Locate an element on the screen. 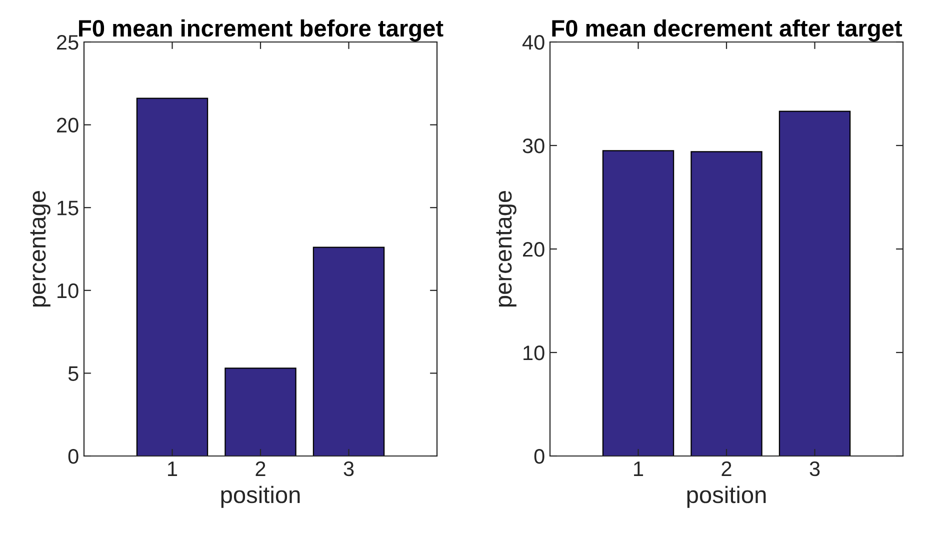 Image resolution: width=941 pixels, height=537 pixels. y-tick-label: 5 is located at coordinates (73, 373).